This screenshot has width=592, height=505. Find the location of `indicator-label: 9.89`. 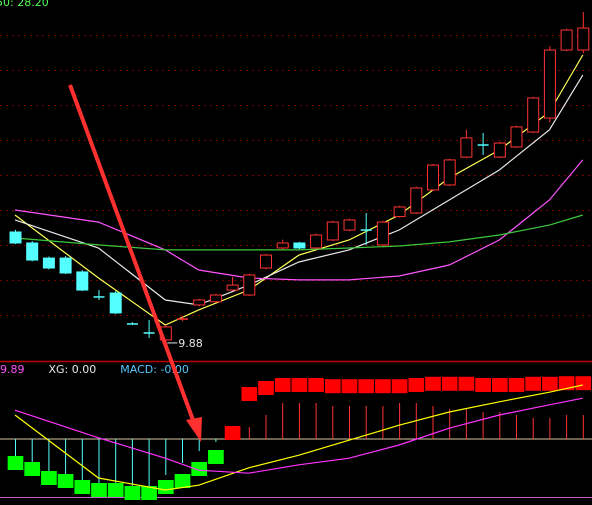

indicator-label: 9.89 is located at coordinates (12, 369).